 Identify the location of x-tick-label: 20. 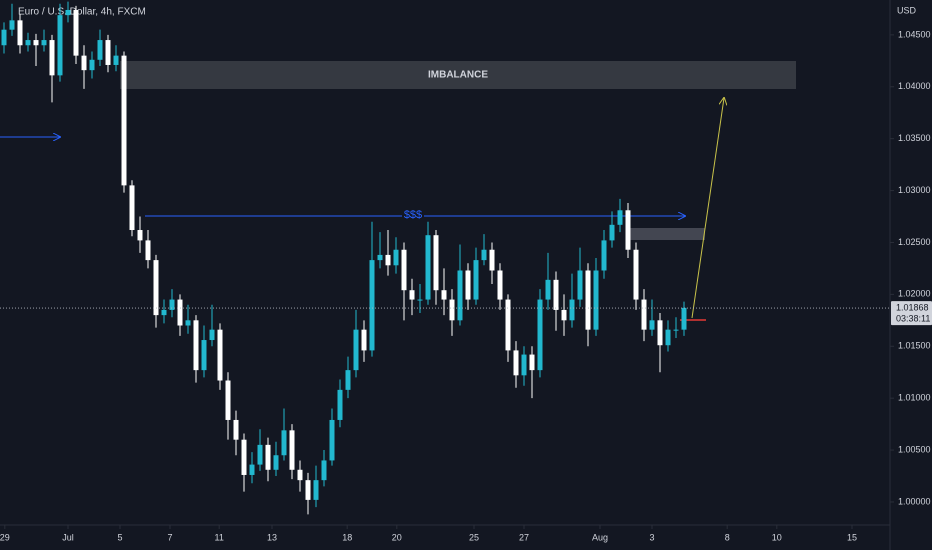
(397, 537).